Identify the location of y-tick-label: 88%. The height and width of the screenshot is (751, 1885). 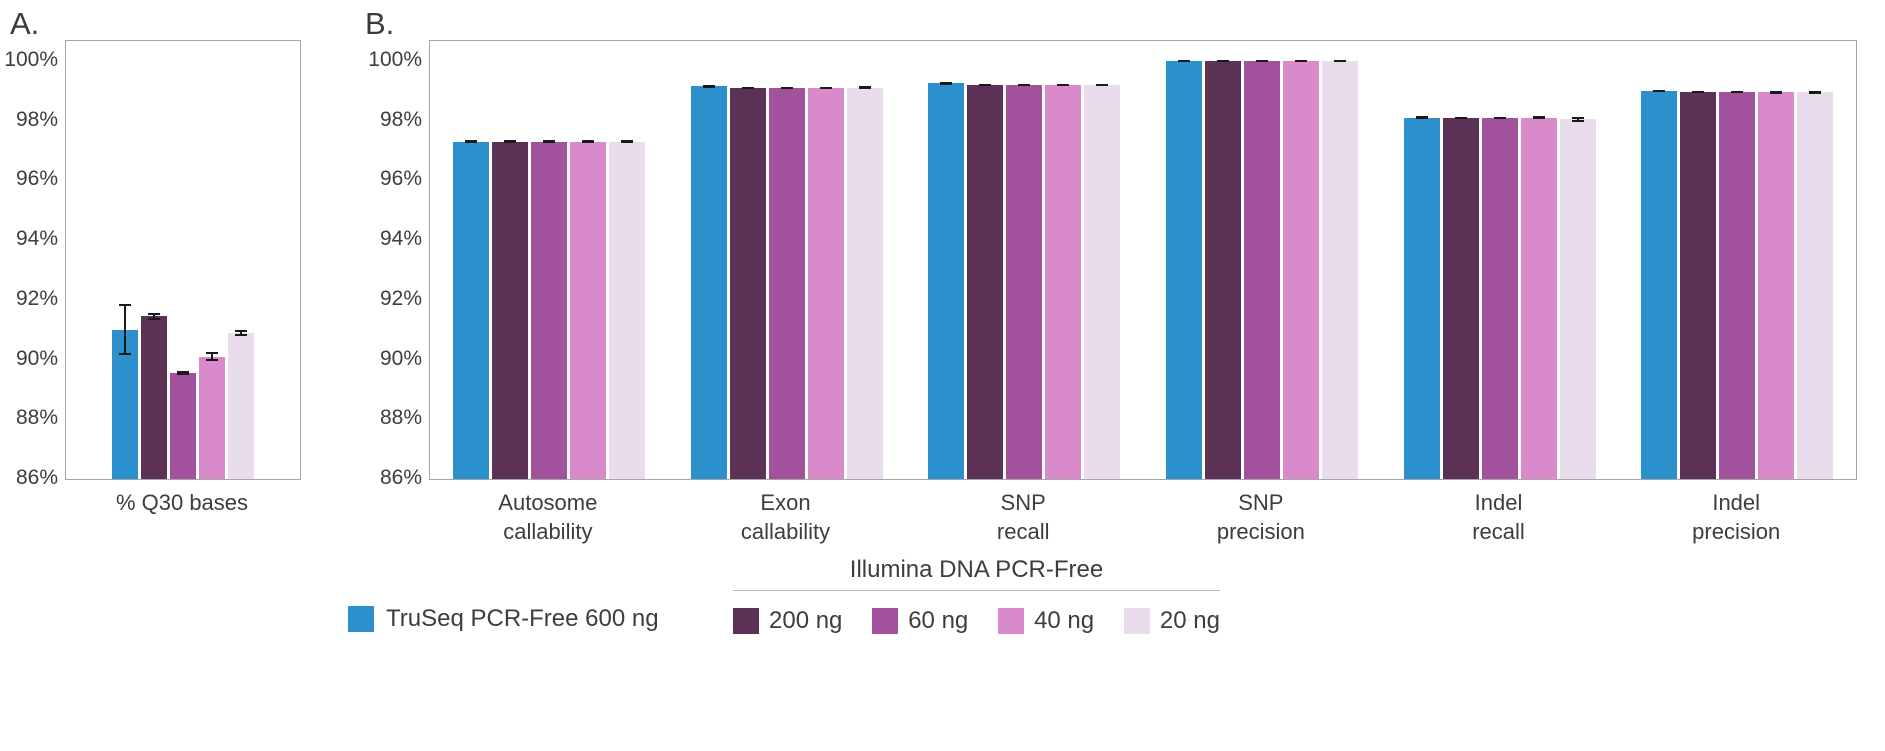
(400, 418).